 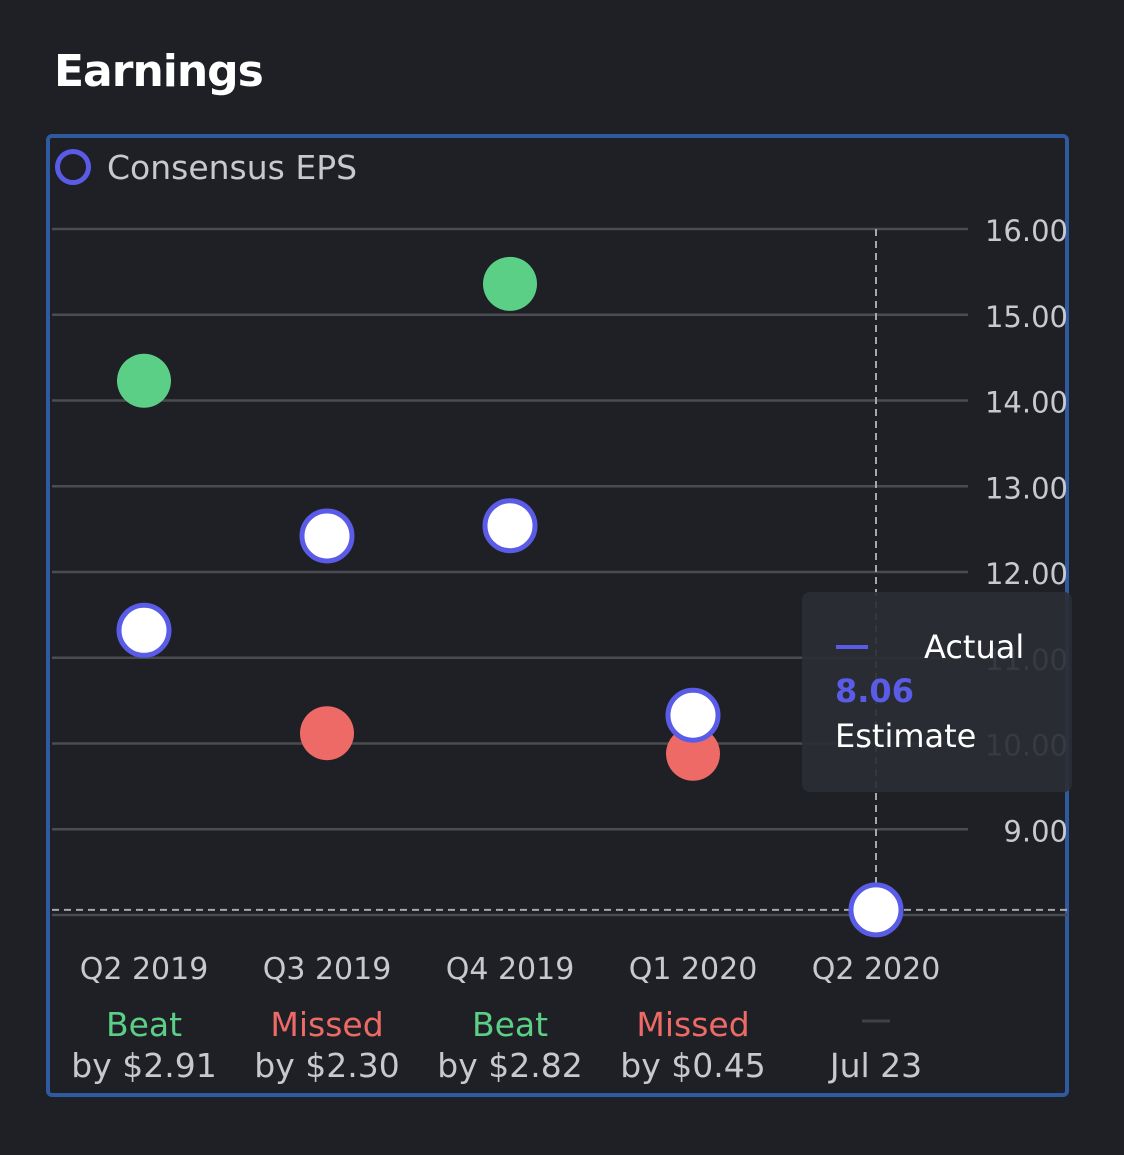 What do you see at coordinates (876, 969) in the screenshot?
I see `x-tick-label: Q2 2020` at bounding box center [876, 969].